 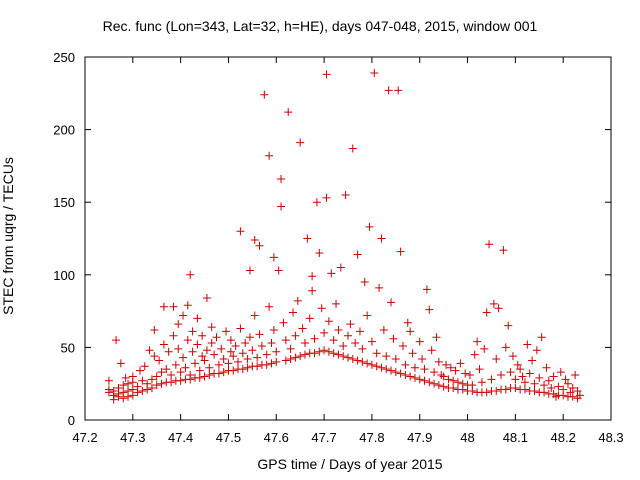 I want to click on x-tick-label: 47.9, so click(x=419, y=437).